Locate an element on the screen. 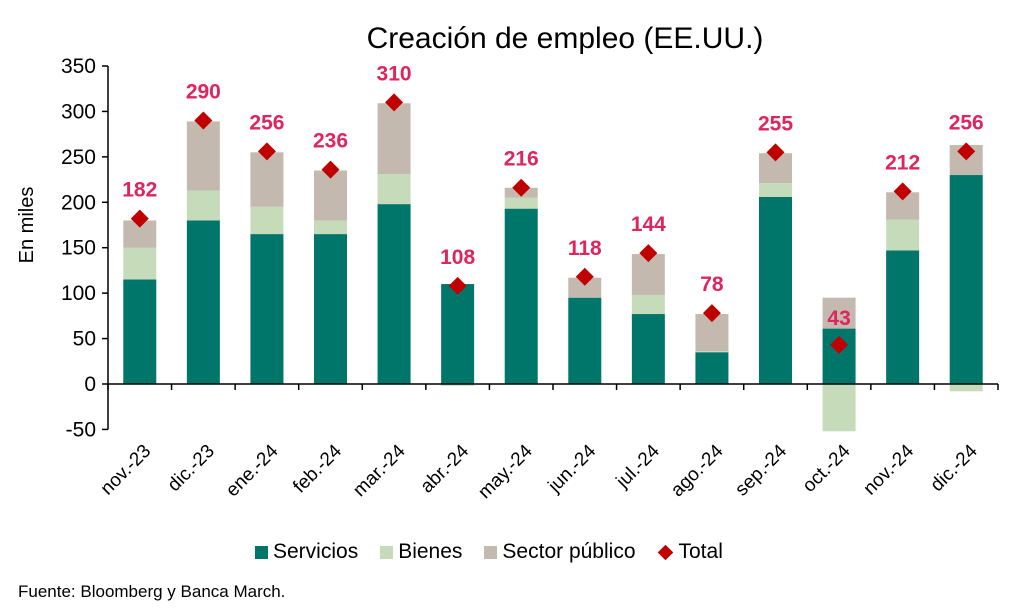 The width and height of the screenshot is (1024, 613). x-tick-label: may.-24 is located at coordinates (505, 471).